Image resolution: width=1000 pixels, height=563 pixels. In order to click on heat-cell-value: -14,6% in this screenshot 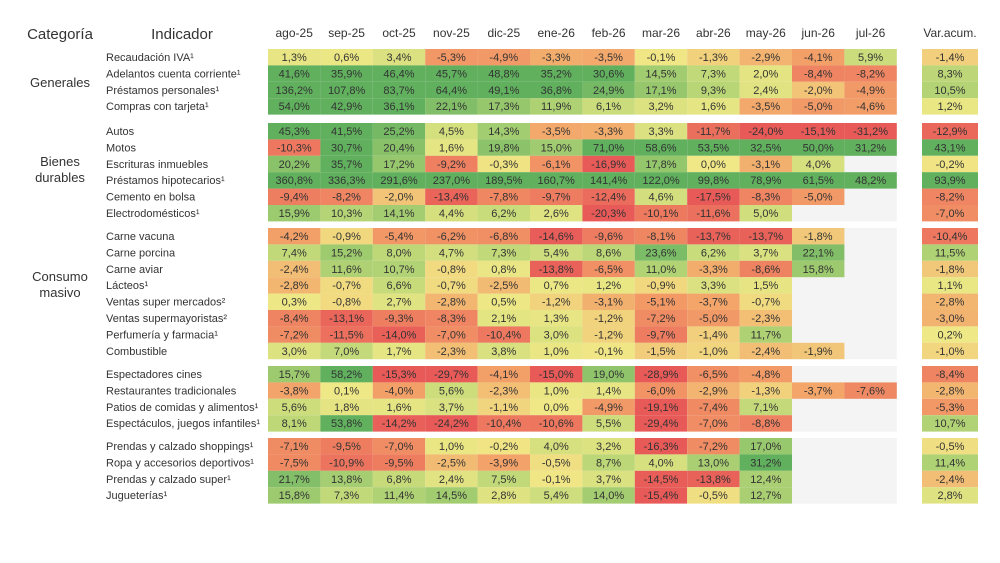, I will do `click(556, 237)`.